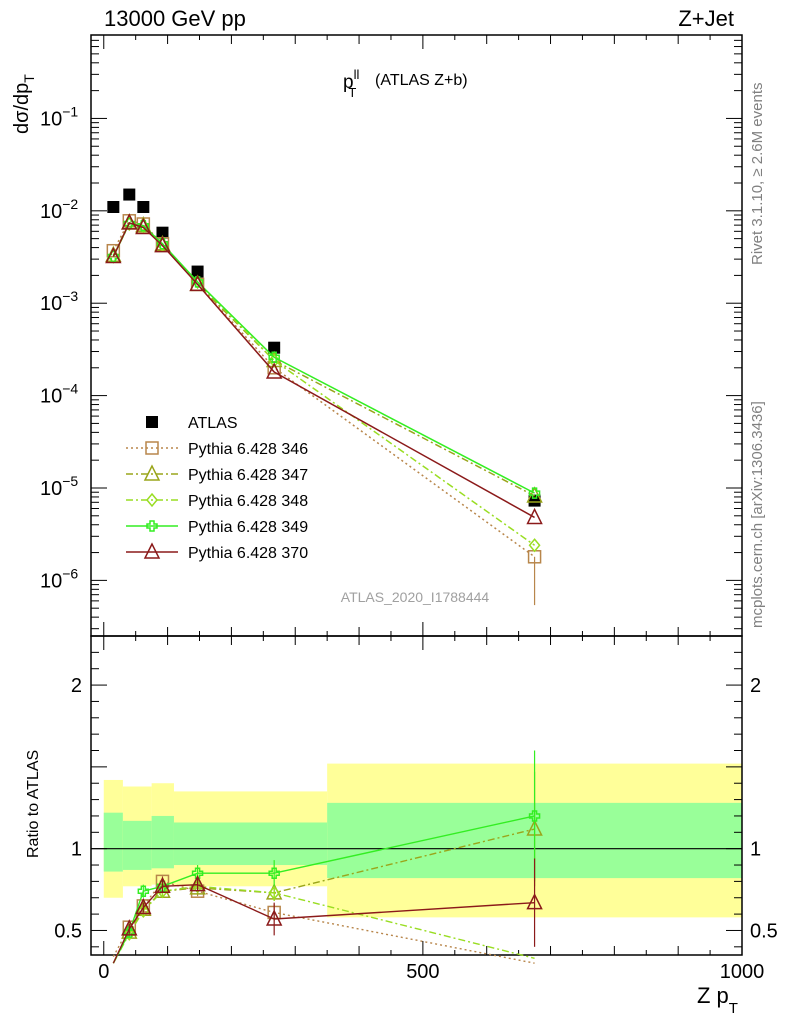 This screenshot has width=786, height=1024. What do you see at coordinates (352, 92) in the screenshot?
I see `main-title-sub: T` at bounding box center [352, 92].